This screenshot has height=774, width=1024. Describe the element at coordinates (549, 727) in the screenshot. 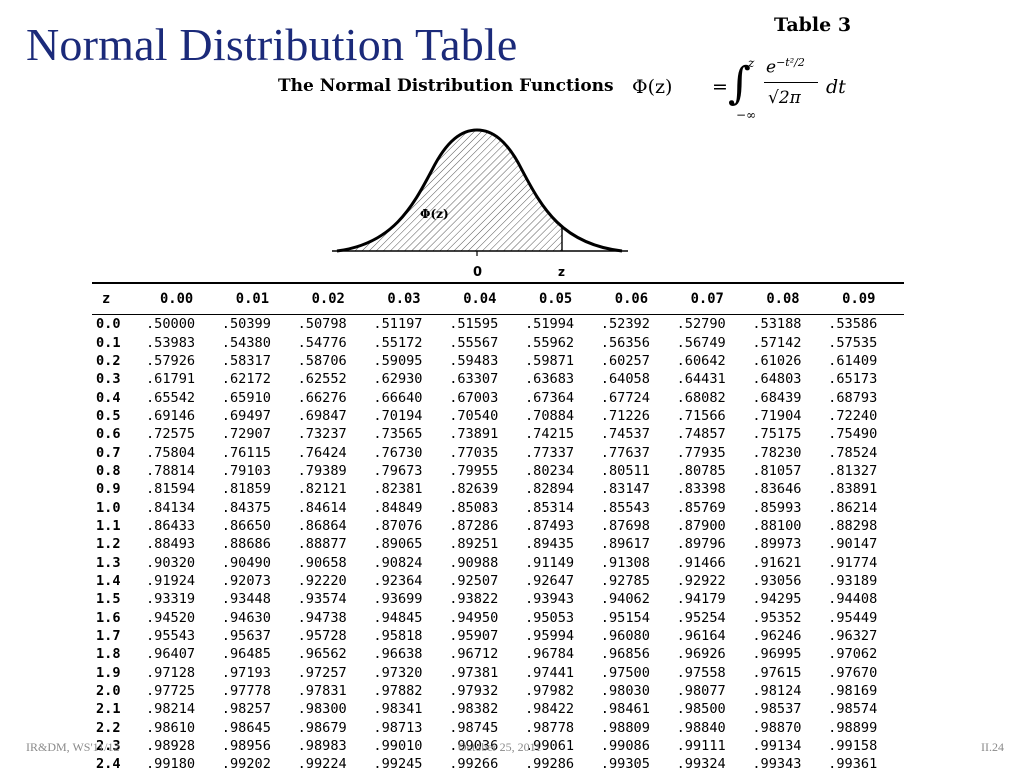

I see `table-cell: .98778` at that location.